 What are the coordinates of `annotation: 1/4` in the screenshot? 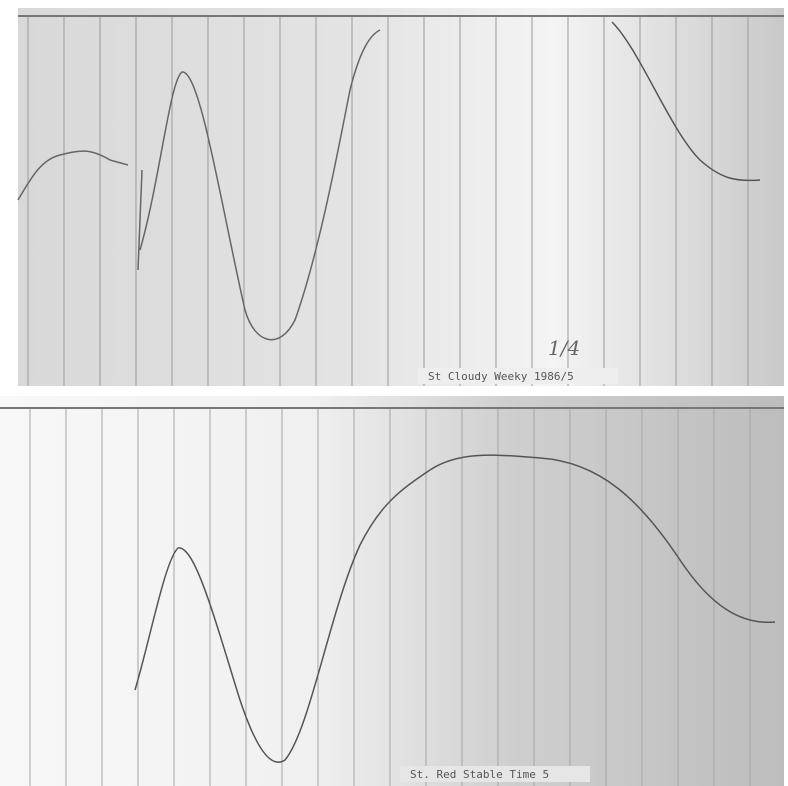 It's located at (564, 348).